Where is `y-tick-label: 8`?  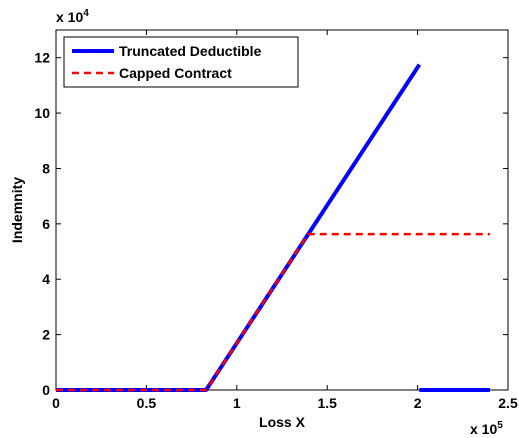 y-tick-label: 8 is located at coordinates (46, 168).